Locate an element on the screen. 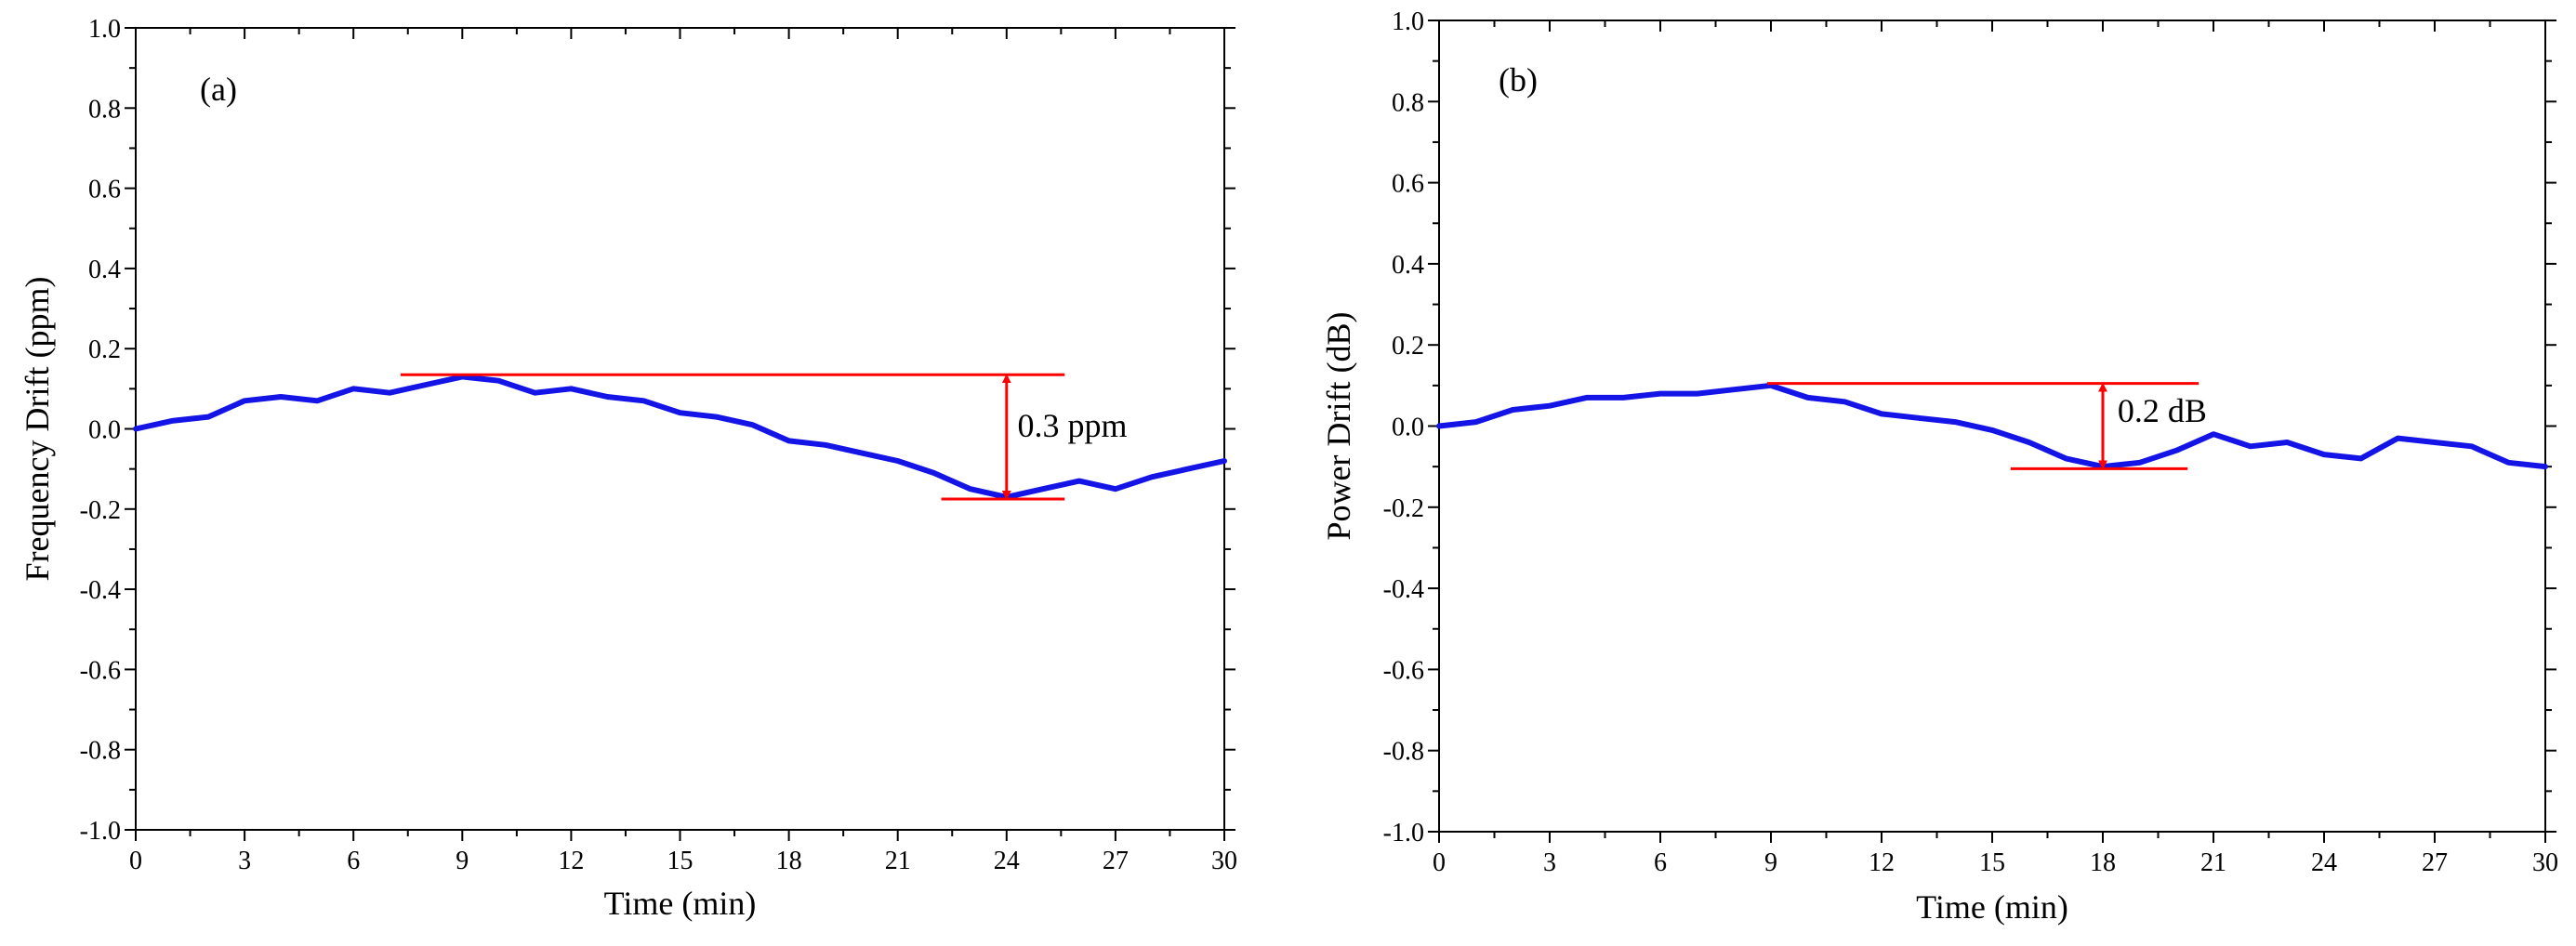 The image size is (2576, 946). y-axis-title: Frequency Drift (ppm) is located at coordinates (37, 429).